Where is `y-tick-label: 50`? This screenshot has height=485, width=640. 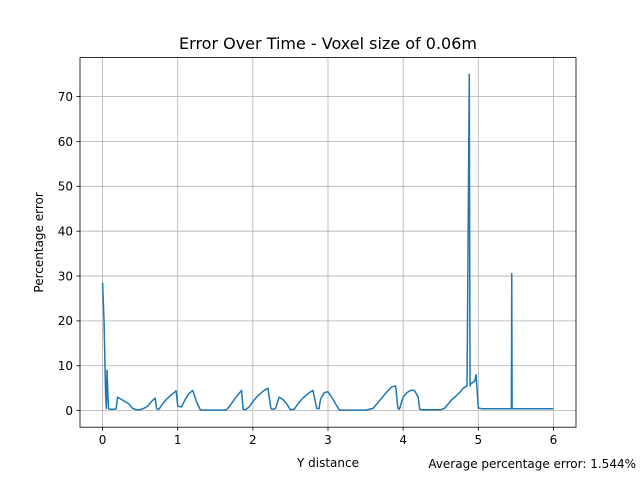 y-tick-label: 50 is located at coordinates (65, 187).